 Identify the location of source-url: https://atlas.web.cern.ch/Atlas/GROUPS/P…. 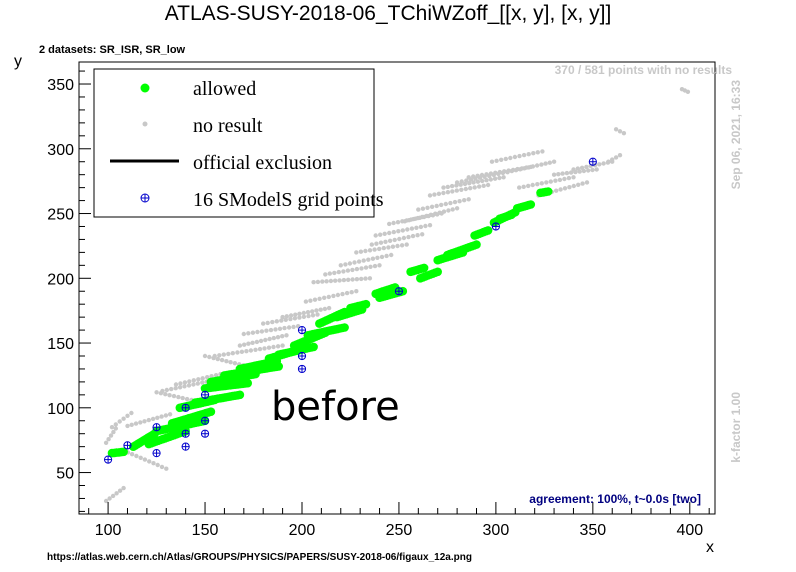
(259, 557).